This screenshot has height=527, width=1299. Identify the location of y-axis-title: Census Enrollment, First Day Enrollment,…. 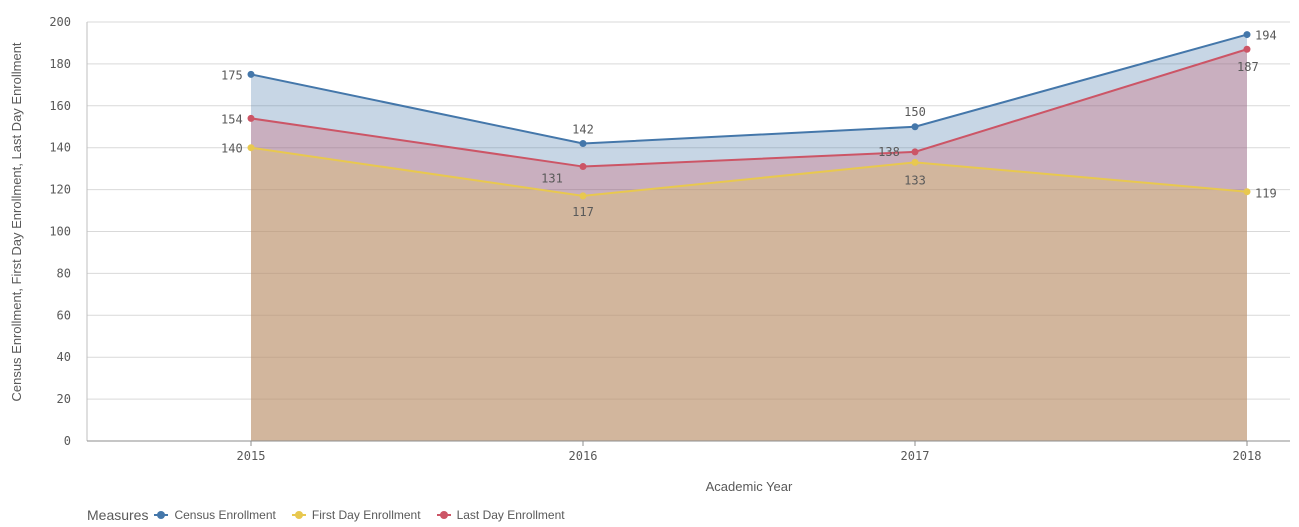
(16, 221).